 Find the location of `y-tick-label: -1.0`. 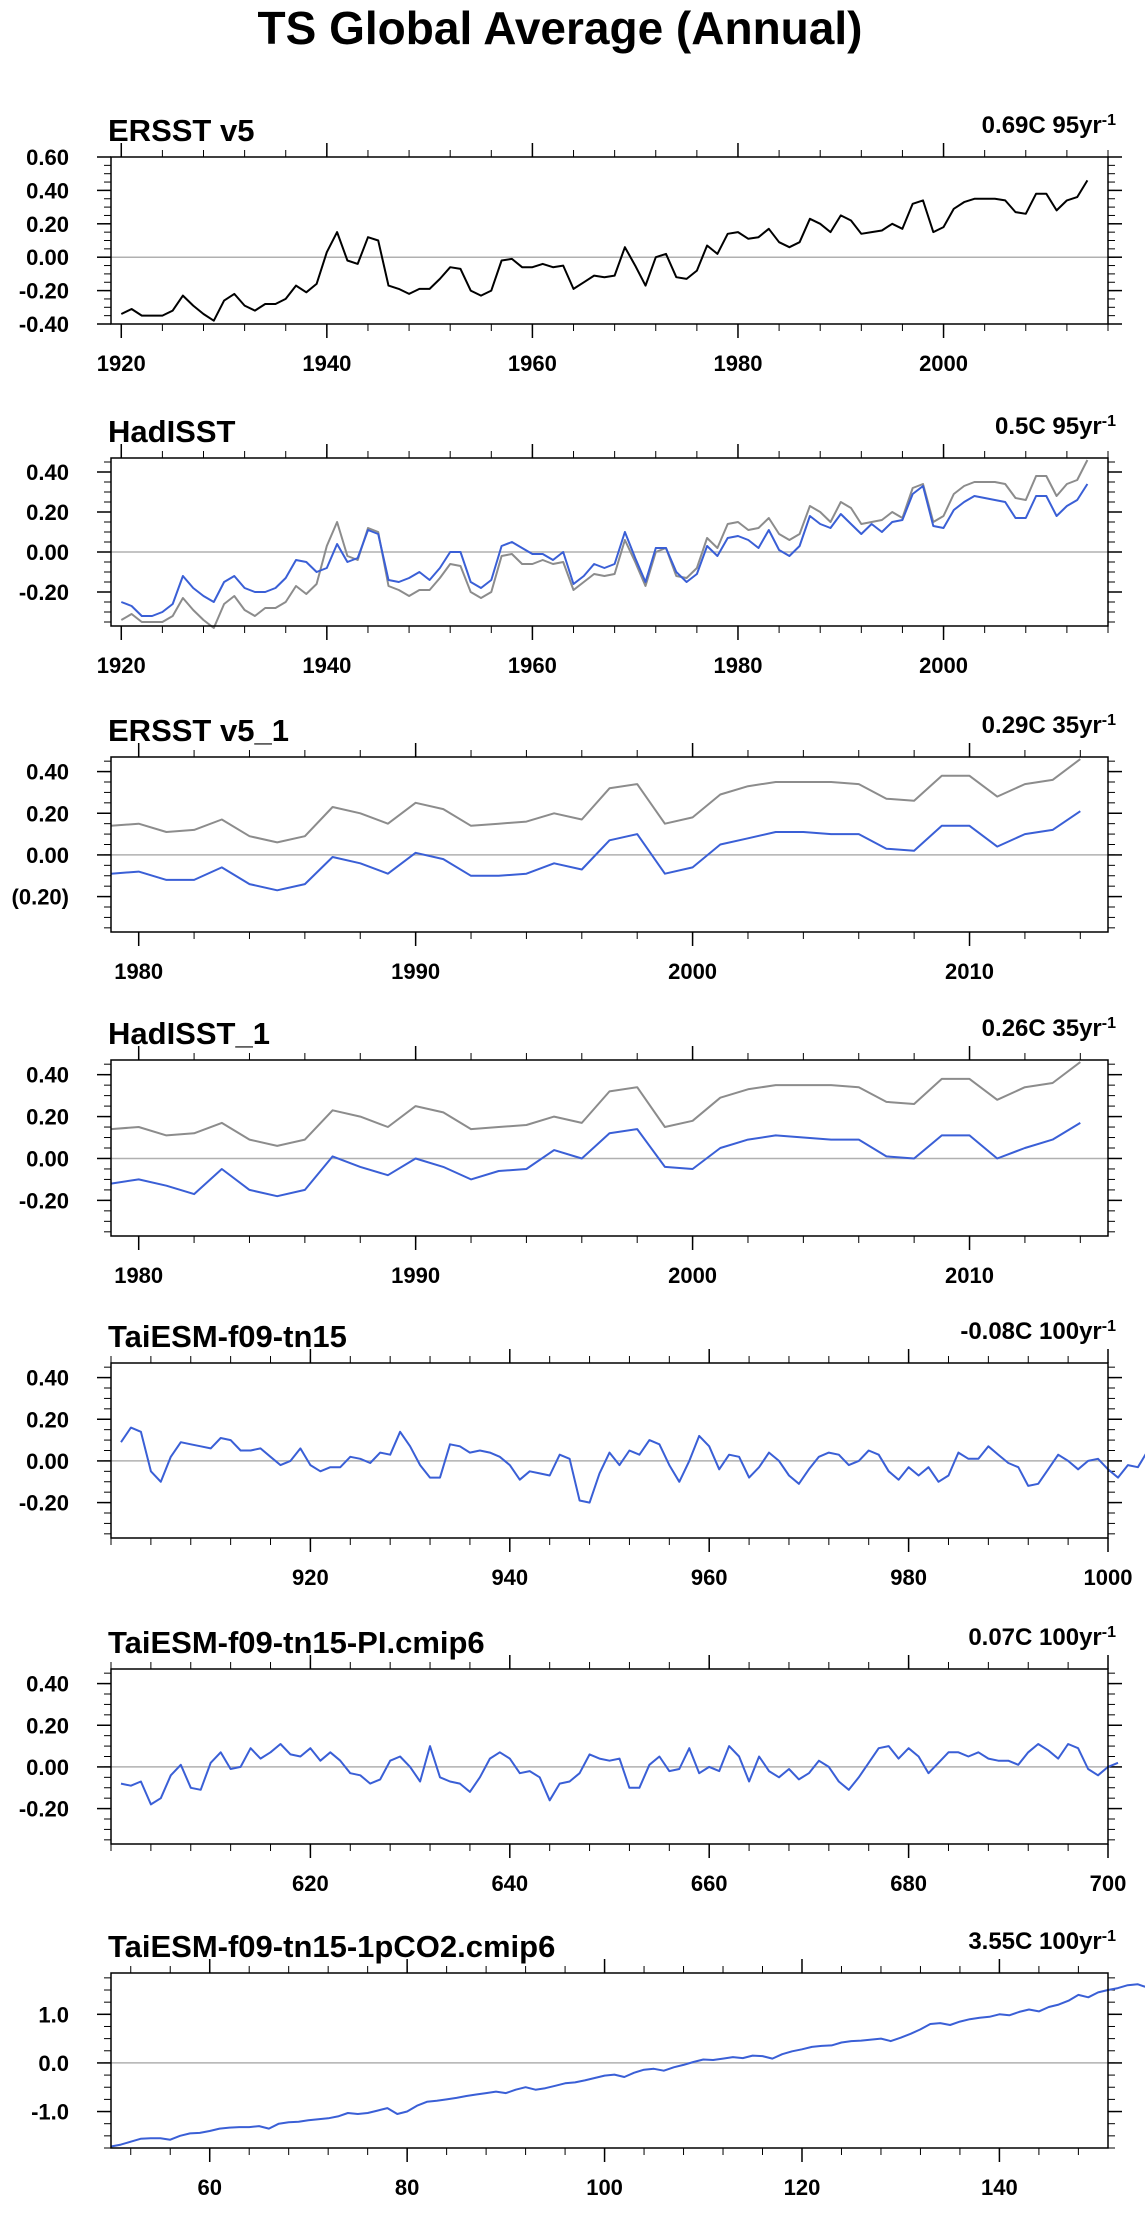

y-tick-label: -1.0 is located at coordinates (50, 2112).